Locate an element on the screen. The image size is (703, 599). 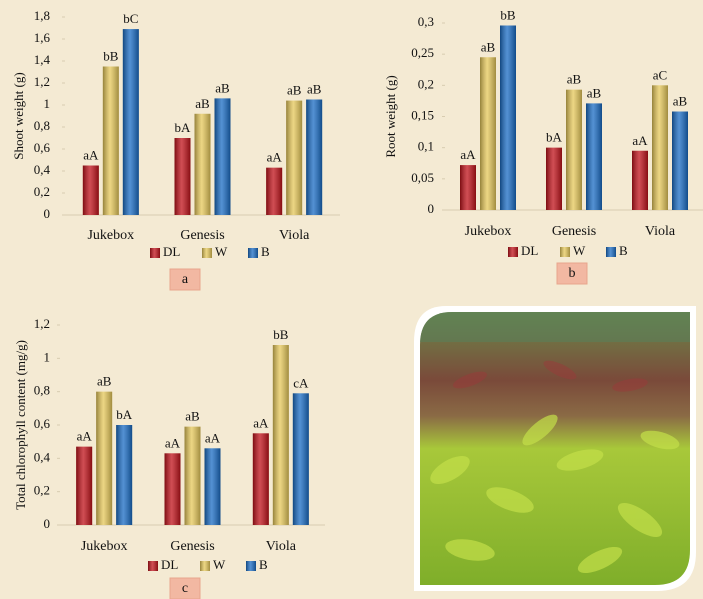
bar-letter: cA is located at coordinates (301, 382).